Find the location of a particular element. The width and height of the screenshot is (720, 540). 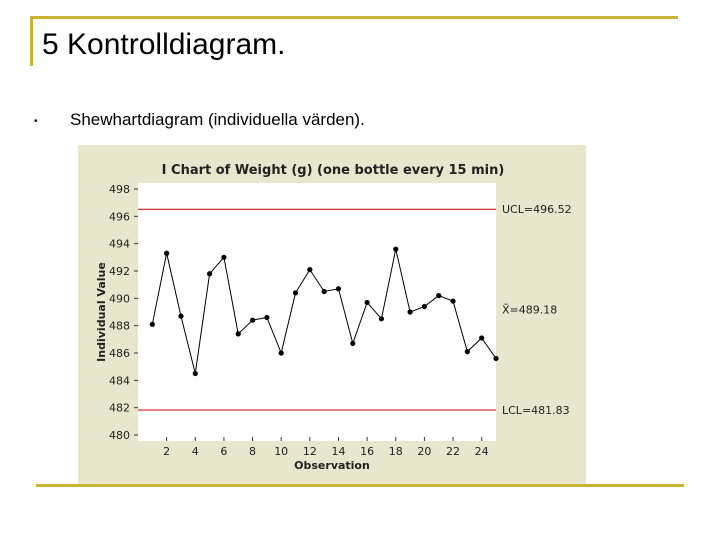

x-tick-label: 20 is located at coordinates (424, 451).